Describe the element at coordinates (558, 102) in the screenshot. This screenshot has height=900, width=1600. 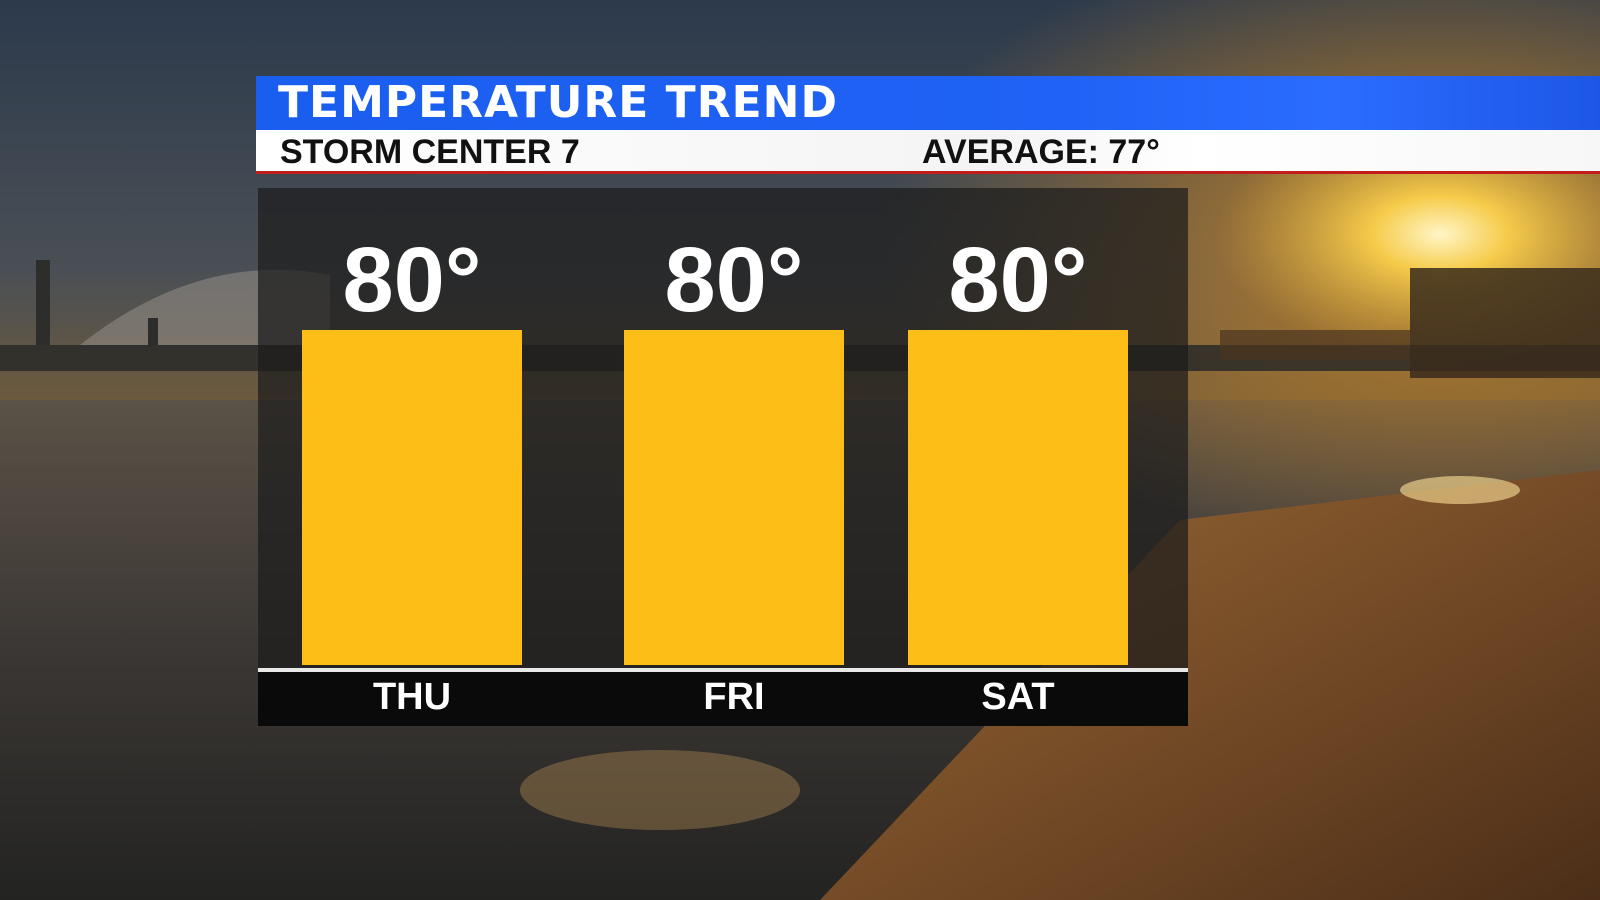
I see `page-title: TEMPERATURE TREND` at that location.